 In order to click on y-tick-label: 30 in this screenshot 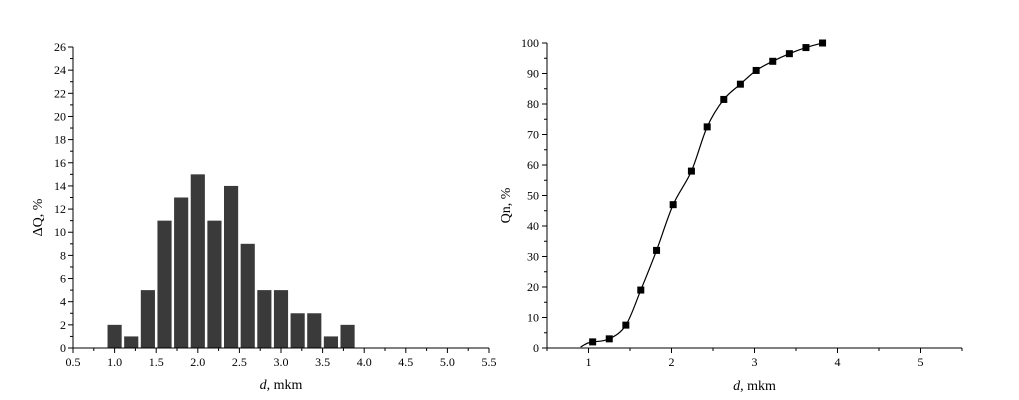, I will do `click(533, 257)`.